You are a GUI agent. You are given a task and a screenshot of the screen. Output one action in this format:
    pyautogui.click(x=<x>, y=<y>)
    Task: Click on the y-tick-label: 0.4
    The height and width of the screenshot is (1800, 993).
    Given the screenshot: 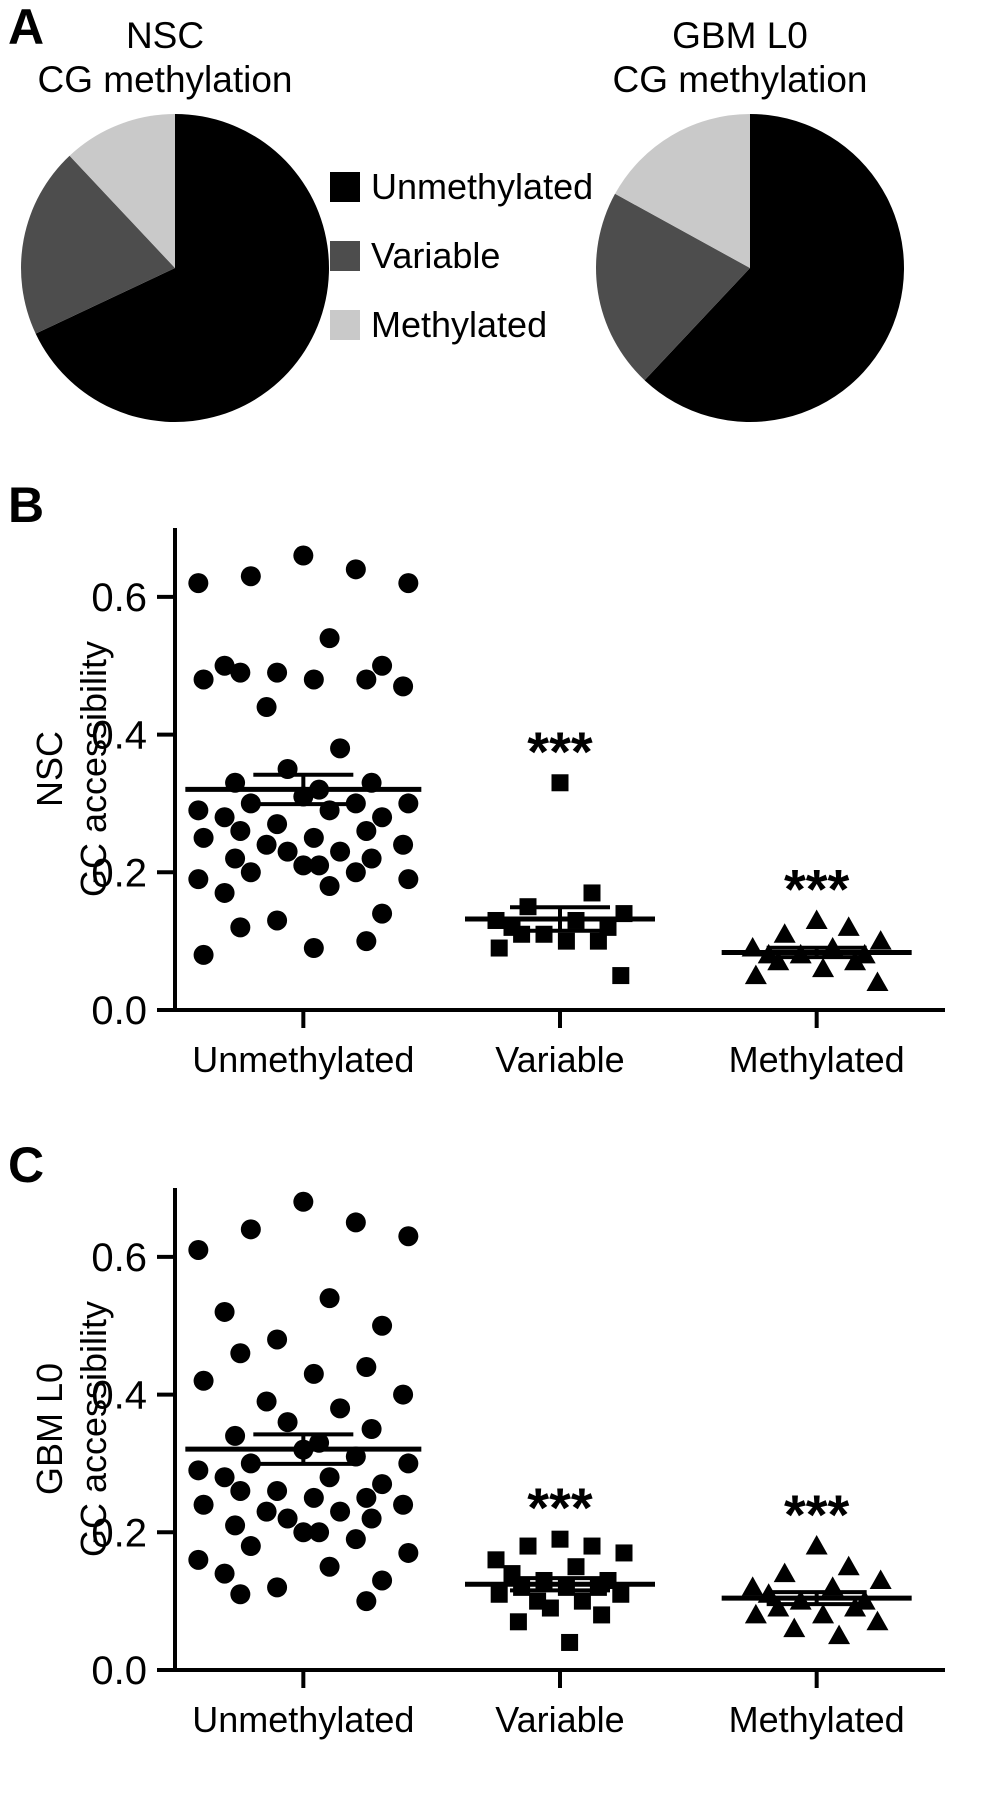 What is the action you would take?
    pyautogui.click(x=119, y=1396)
    